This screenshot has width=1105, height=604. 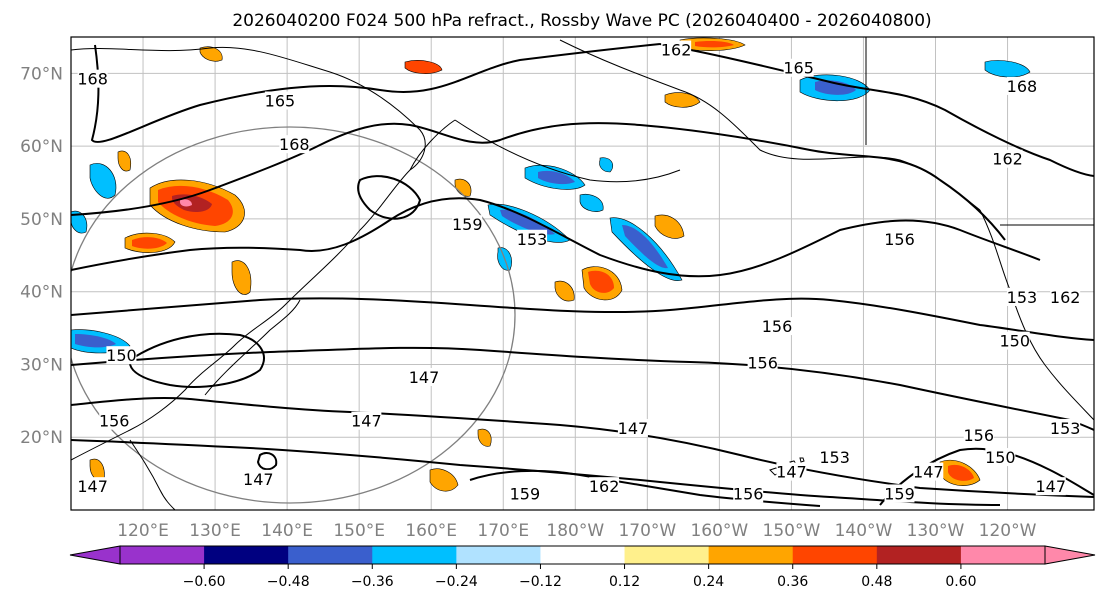 I want to click on red-anomaly-3-core, so click(x=601, y=281).